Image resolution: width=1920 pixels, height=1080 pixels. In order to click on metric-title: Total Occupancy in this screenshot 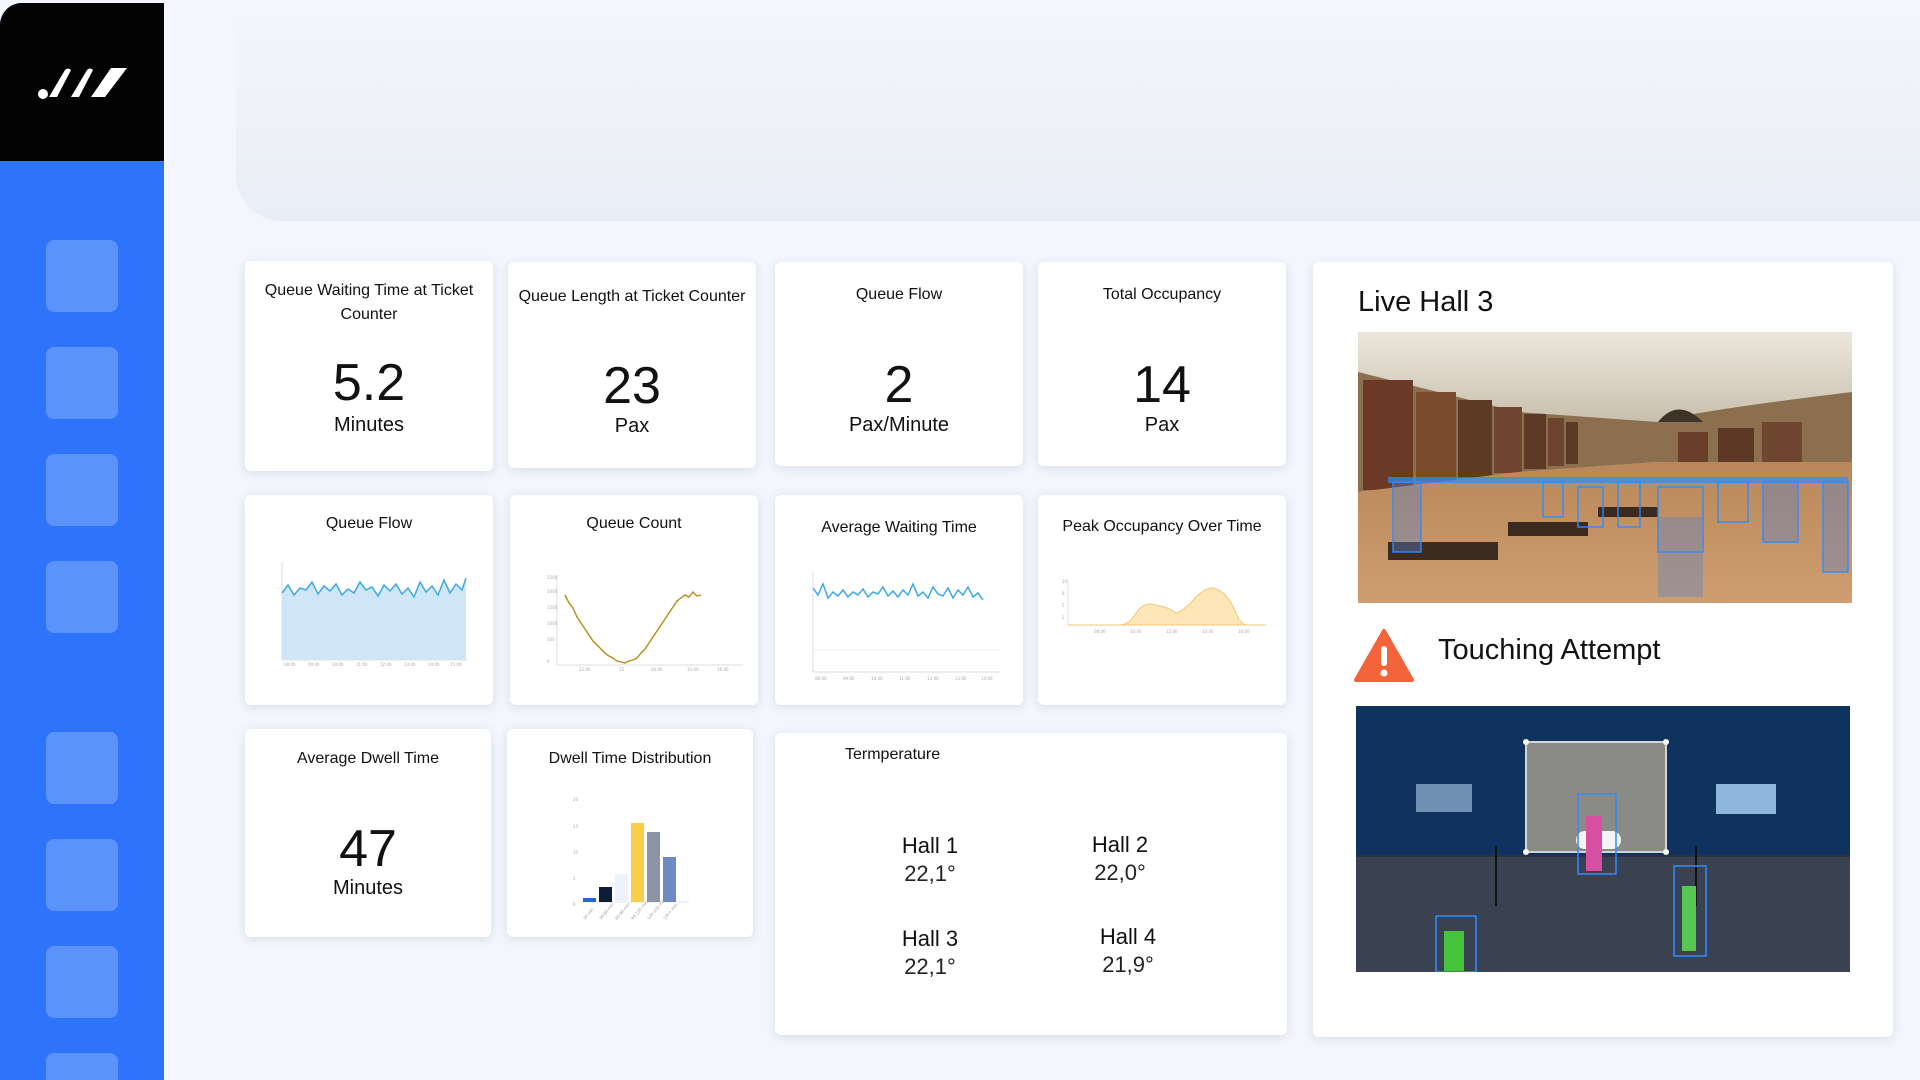, I will do `click(1162, 294)`.